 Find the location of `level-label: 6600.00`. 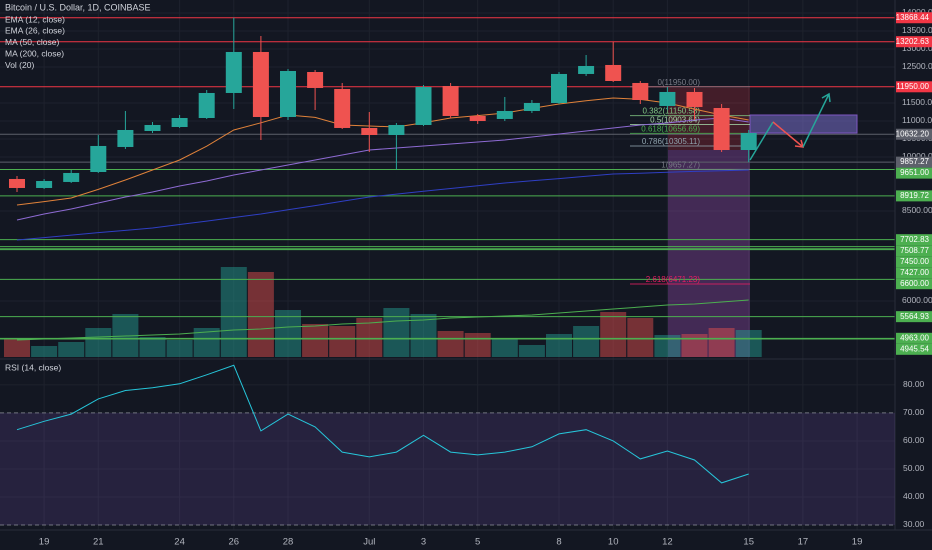

level-label: 6600.00 is located at coordinates (914, 283).